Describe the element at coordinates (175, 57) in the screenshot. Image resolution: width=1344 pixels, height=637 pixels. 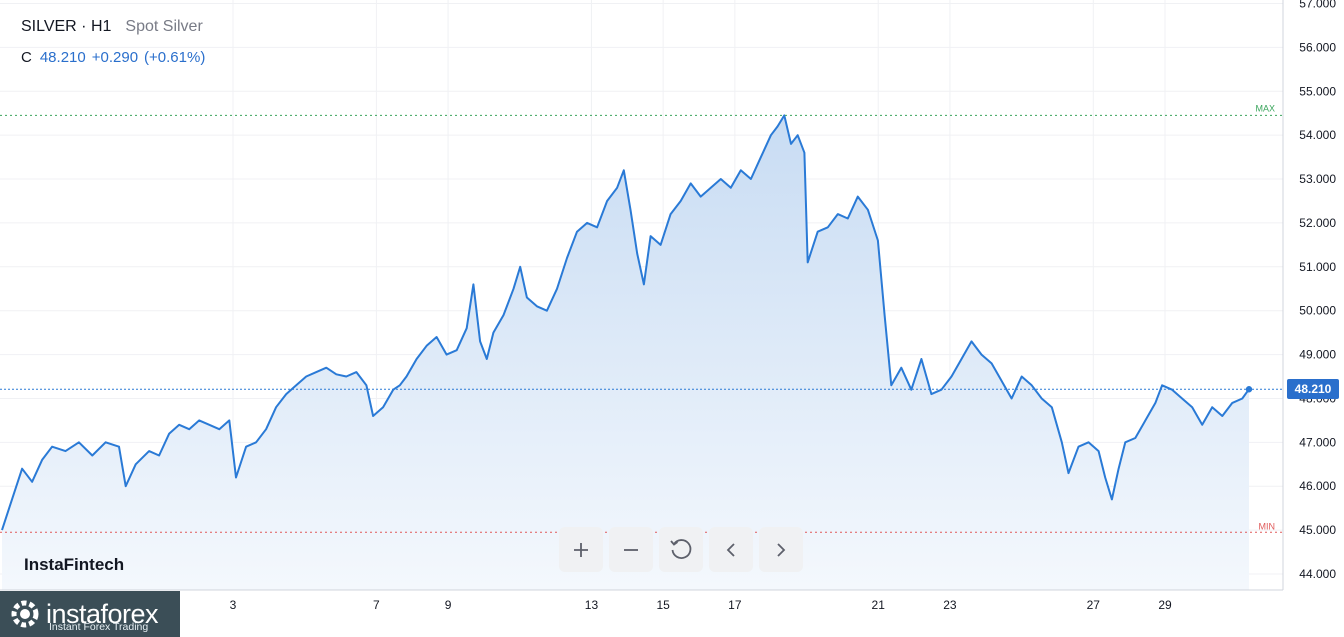
I see `change-percent: (+0.61%)` at that location.